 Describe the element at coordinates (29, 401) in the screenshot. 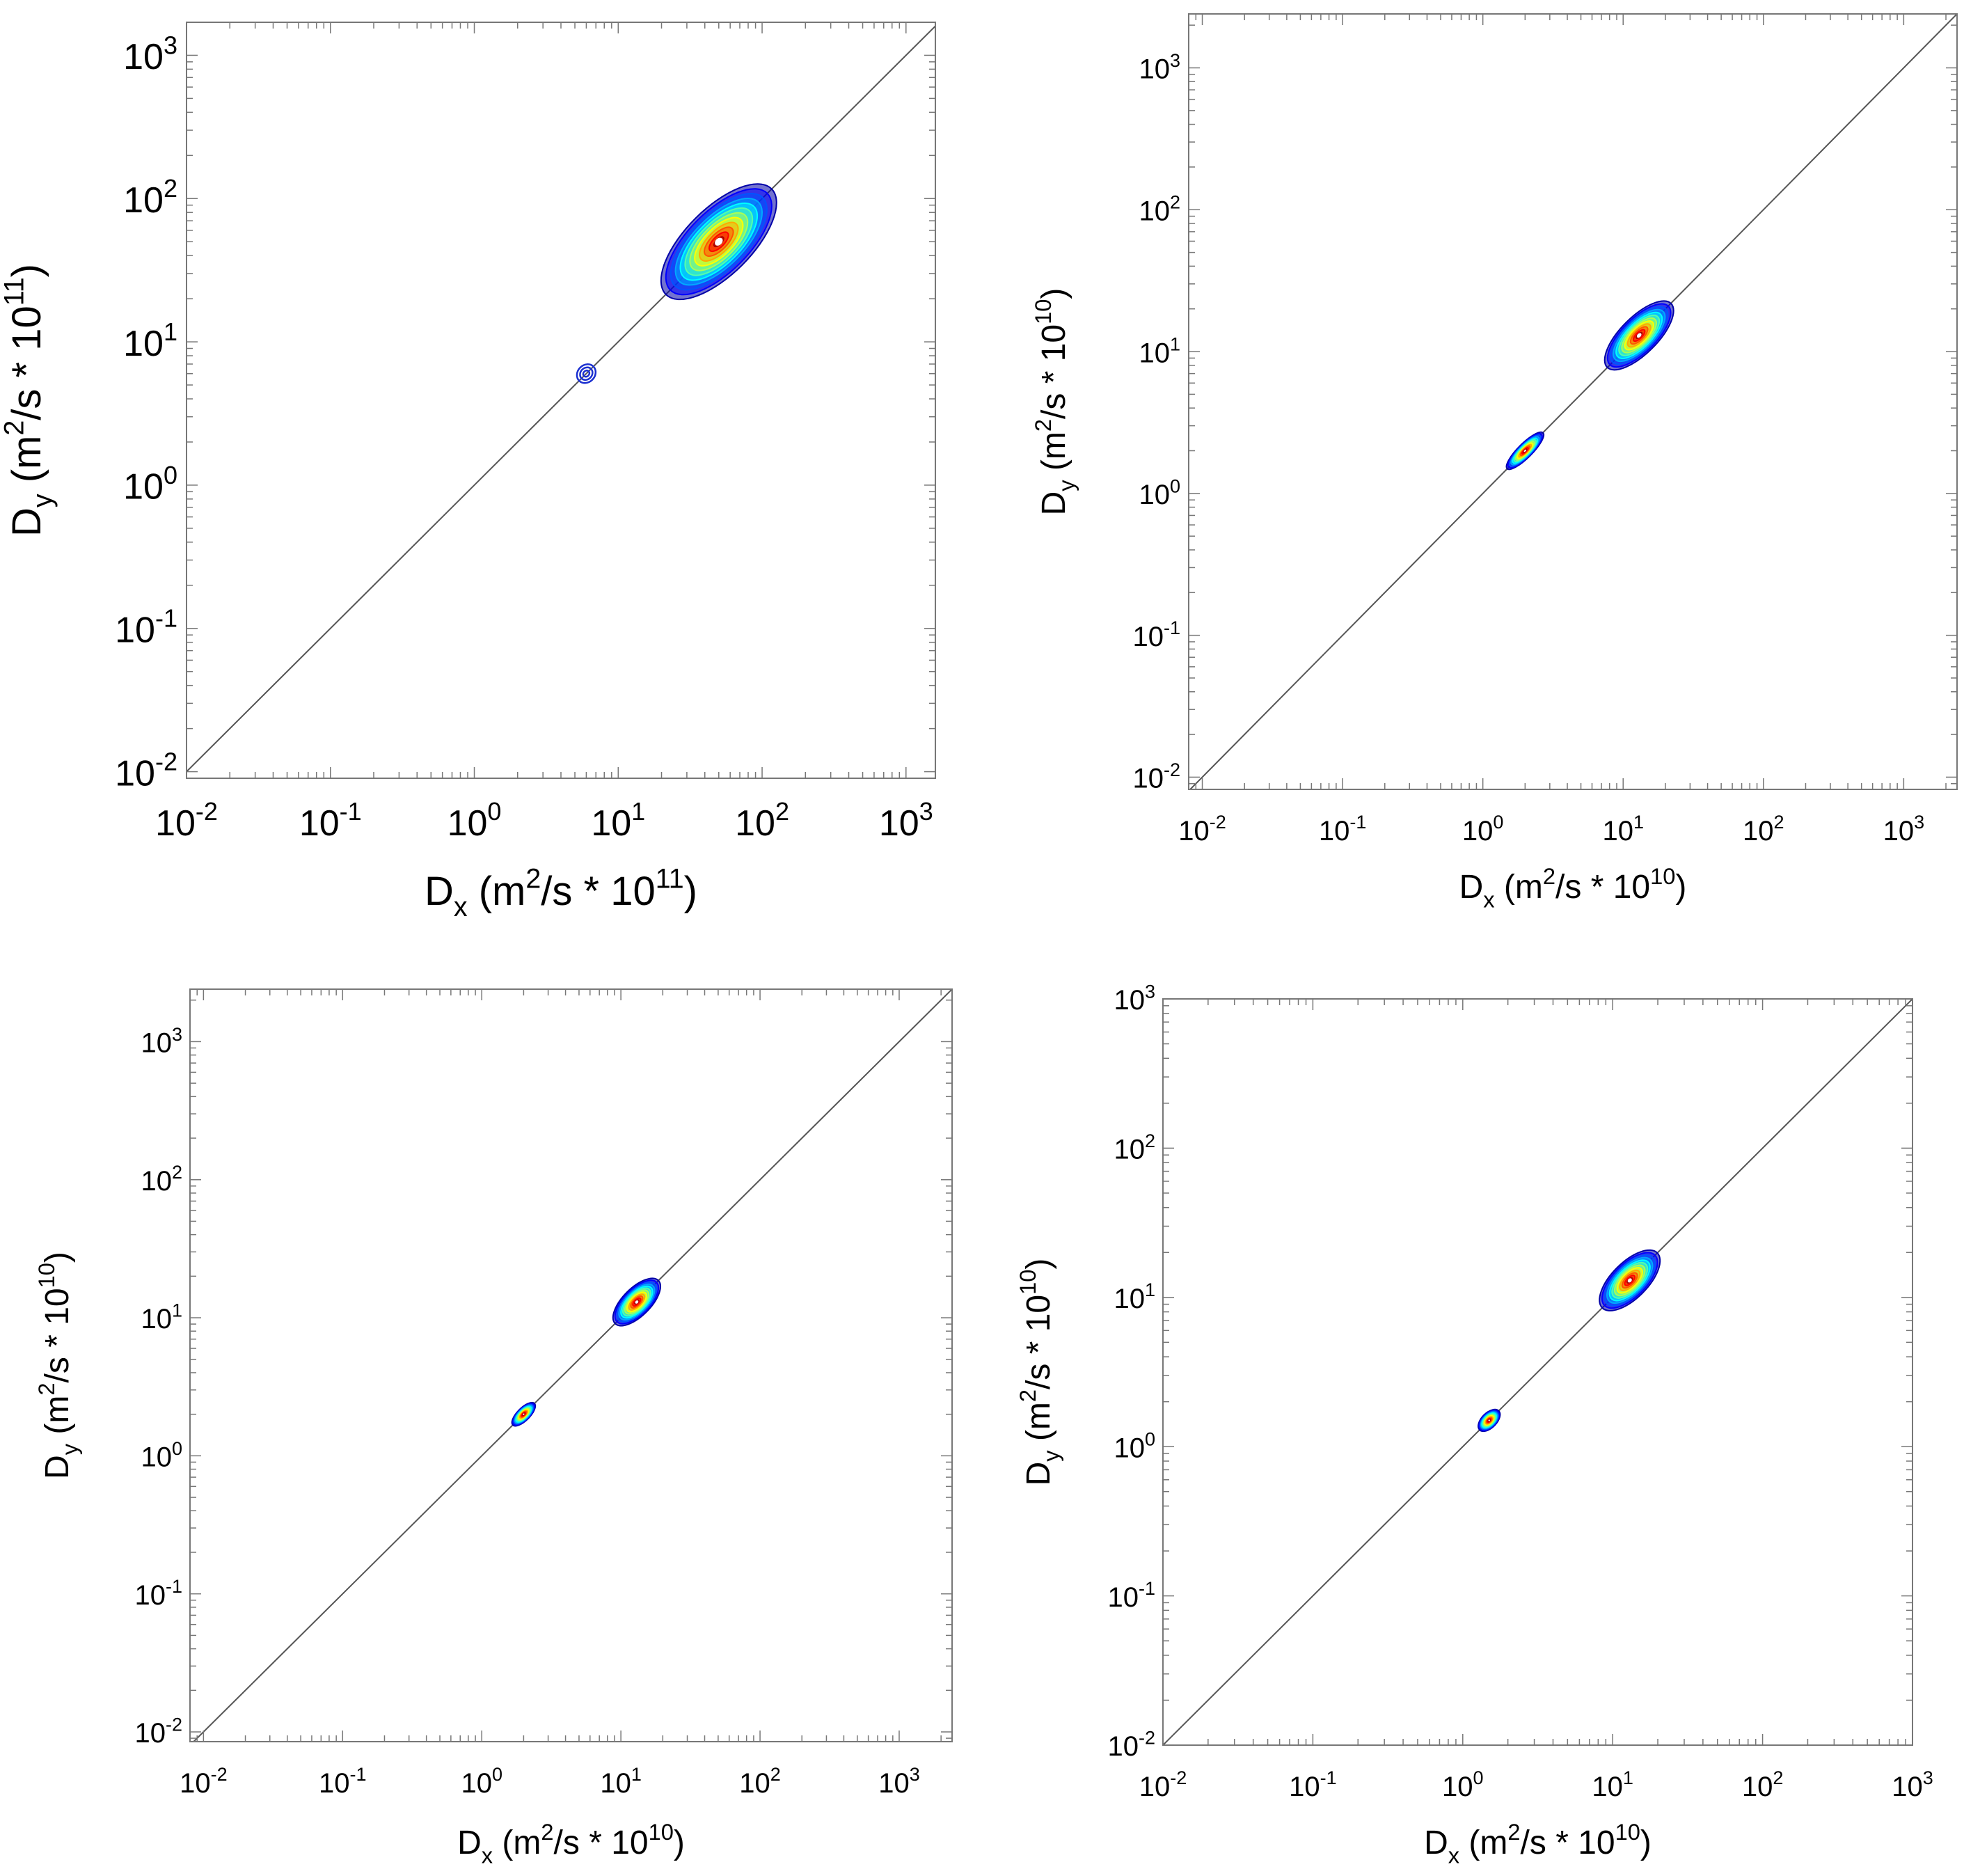

I see `y-axis-label: Dy (m2/s * 1011)` at that location.